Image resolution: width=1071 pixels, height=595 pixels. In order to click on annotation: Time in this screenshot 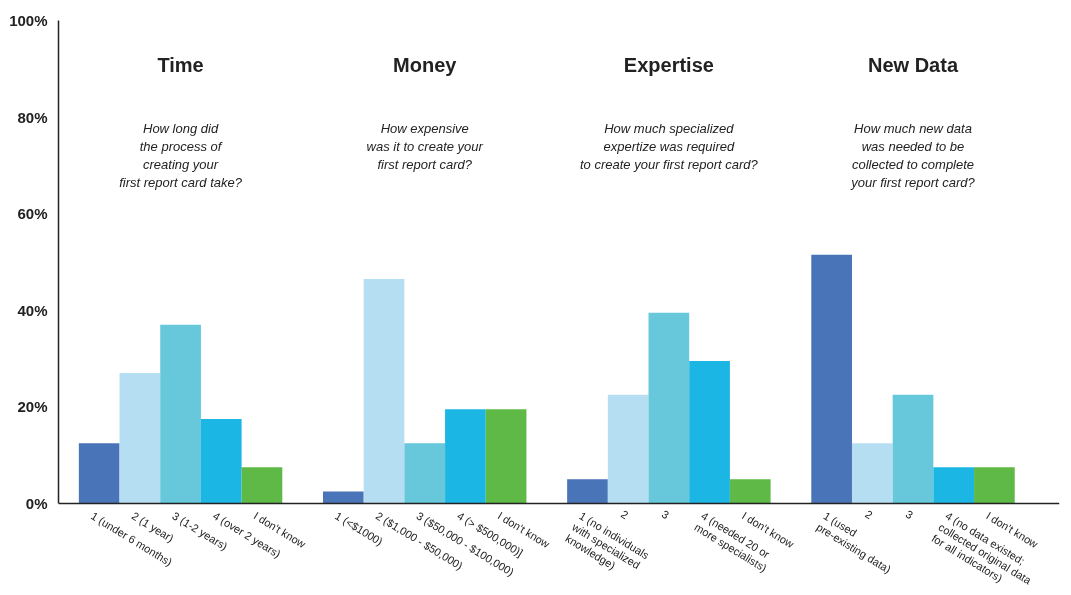, I will do `click(180, 64)`.